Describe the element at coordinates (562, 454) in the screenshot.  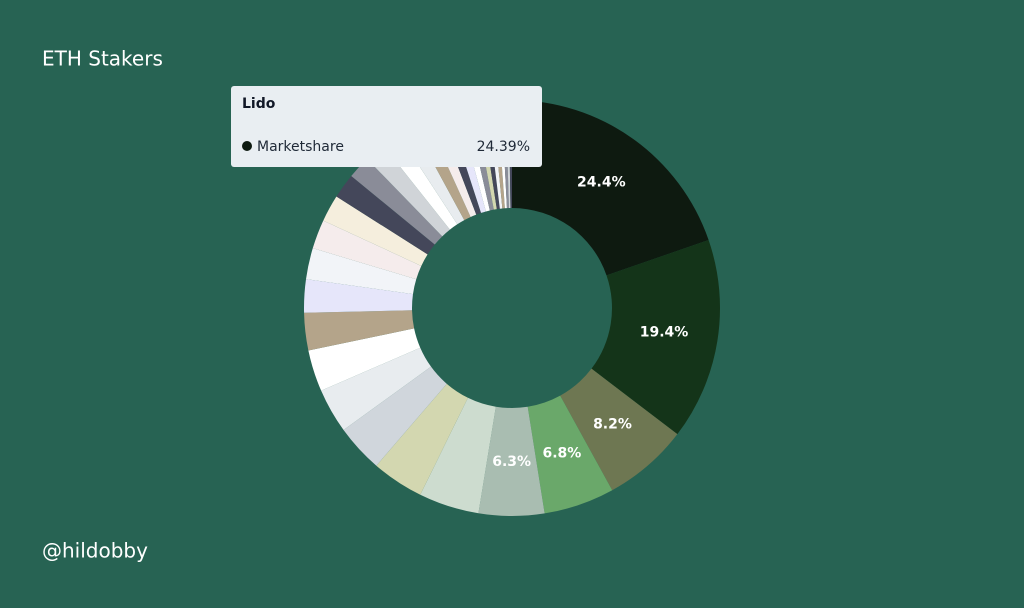
I see `data-label: 6.8%` at that location.